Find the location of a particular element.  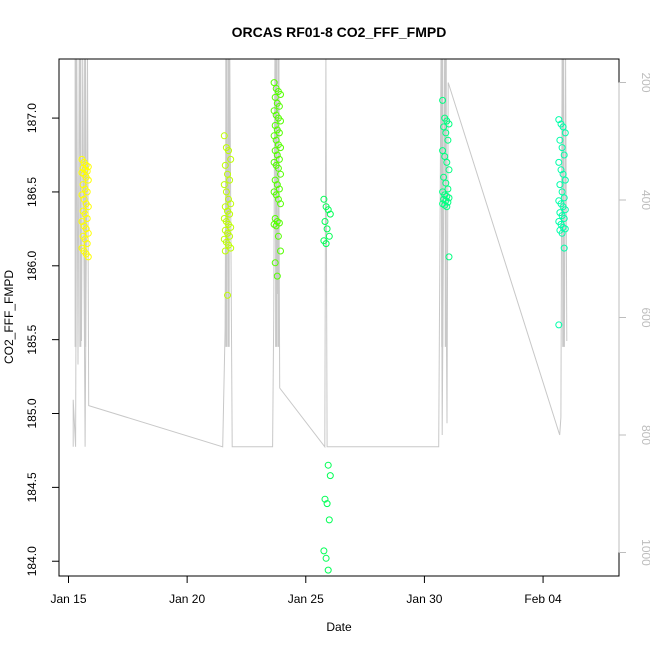

y2-tick-label: 200 is located at coordinates (644, 82).